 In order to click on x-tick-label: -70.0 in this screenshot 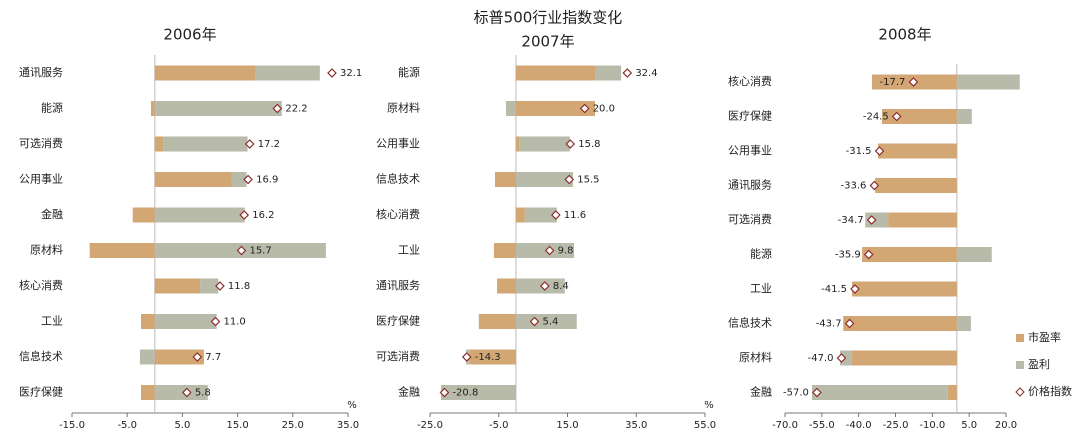, I will do `click(785, 425)`.